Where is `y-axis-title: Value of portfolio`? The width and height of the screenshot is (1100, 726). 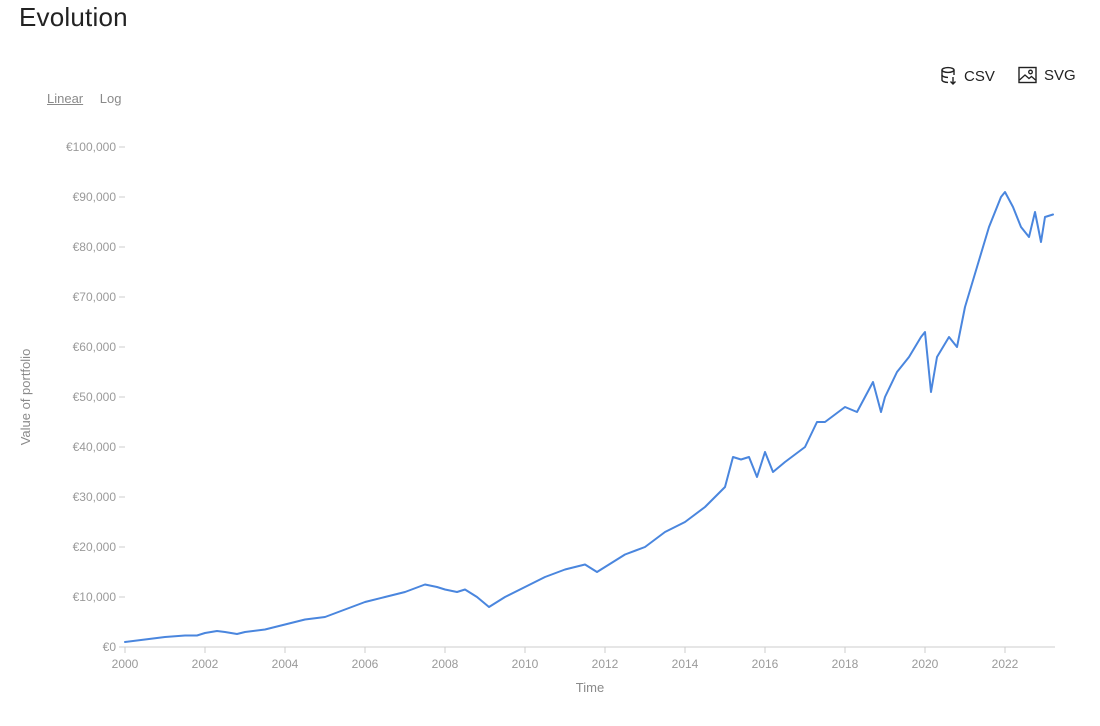
y-axis-title: Value of portfolio is located at coordinates (25, 397).